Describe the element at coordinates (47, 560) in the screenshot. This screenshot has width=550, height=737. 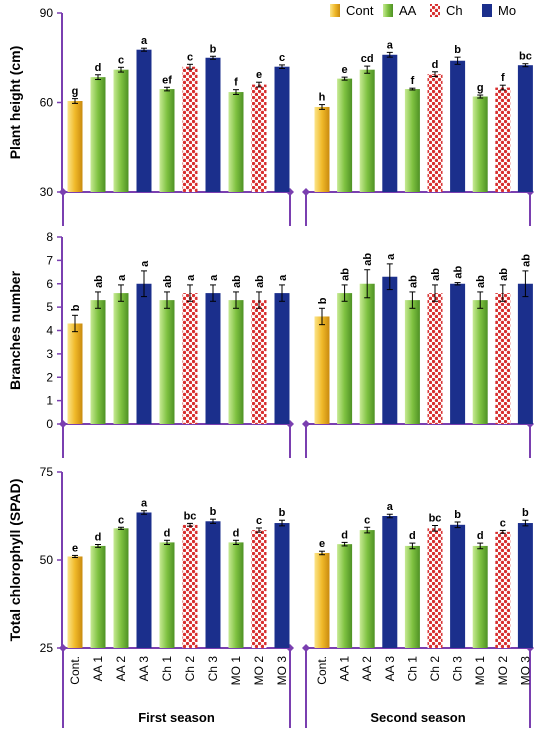
I see `y-tick-label: 50` at that location.